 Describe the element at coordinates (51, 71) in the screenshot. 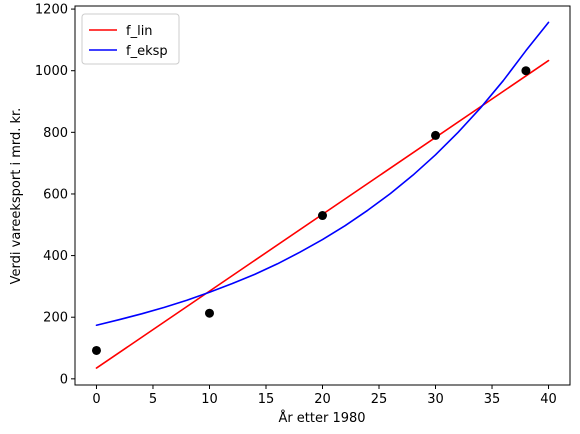

I see `y-tick-label: 1000` at that location.